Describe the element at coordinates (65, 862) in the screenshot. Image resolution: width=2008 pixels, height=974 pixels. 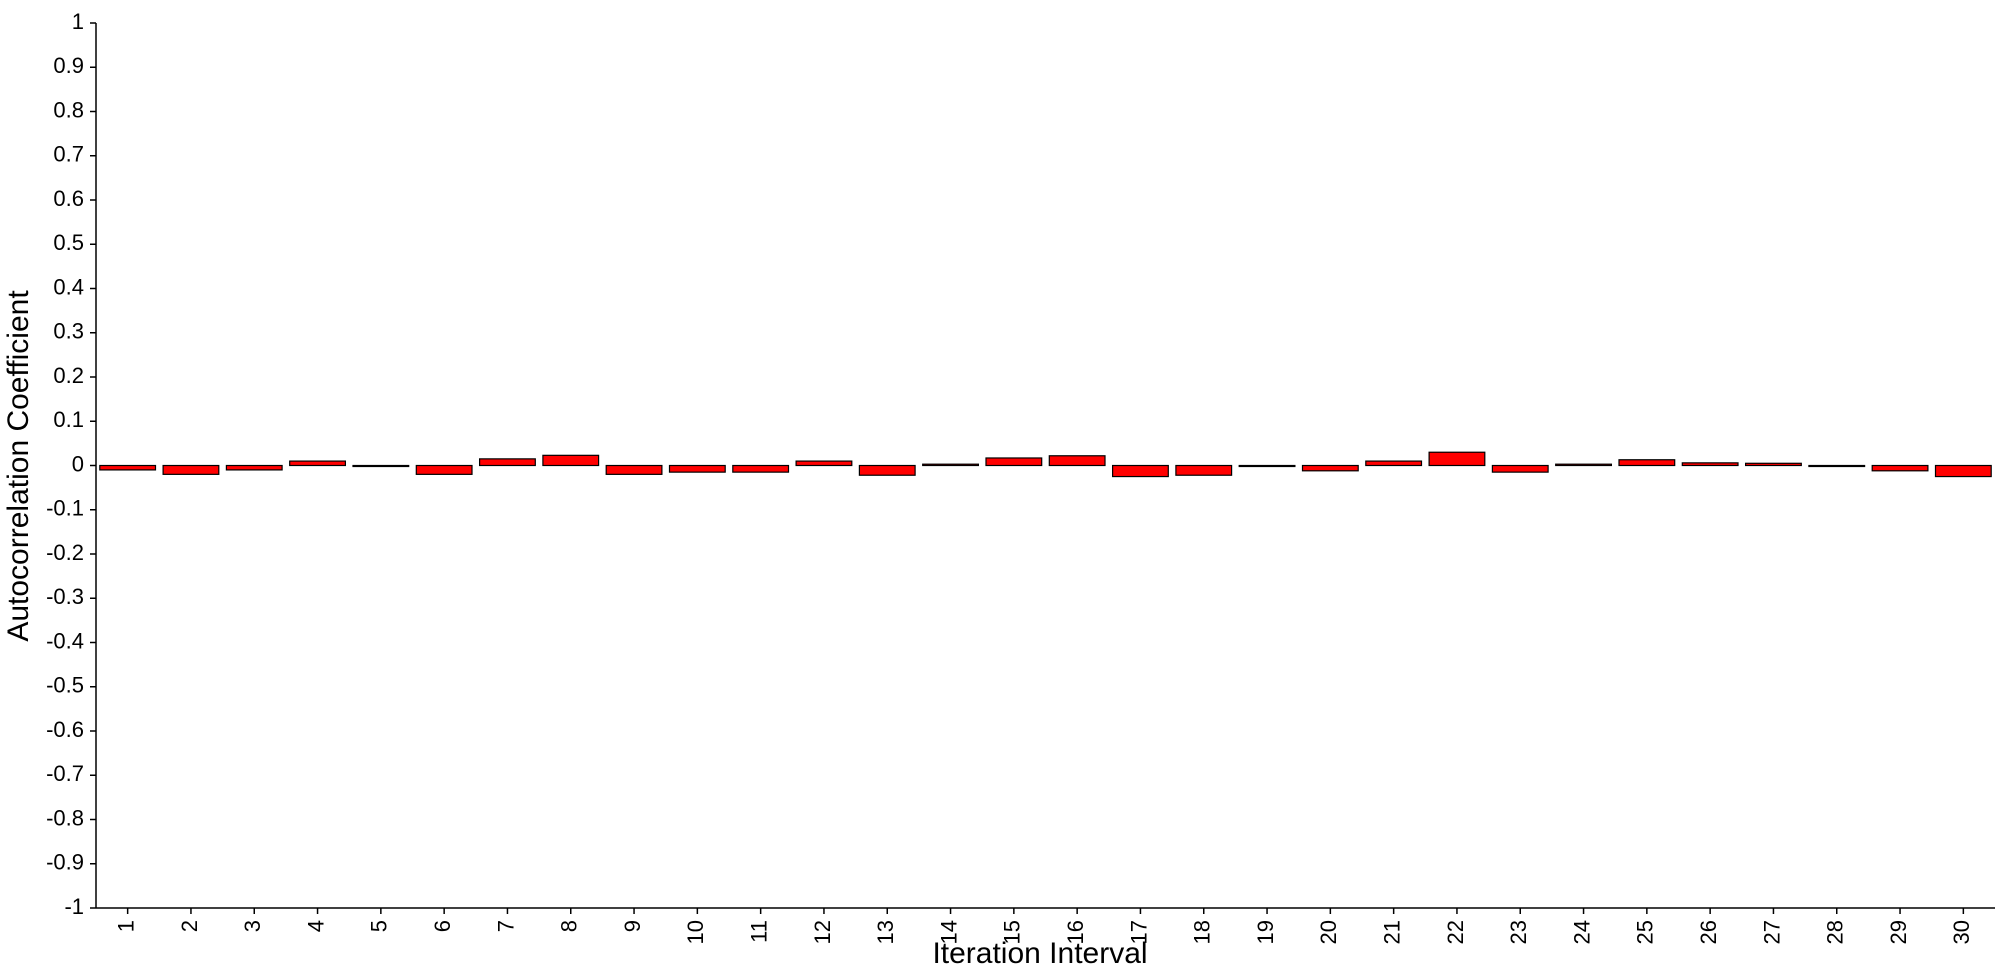
I see `y-tick-label: -0.9` at that location.